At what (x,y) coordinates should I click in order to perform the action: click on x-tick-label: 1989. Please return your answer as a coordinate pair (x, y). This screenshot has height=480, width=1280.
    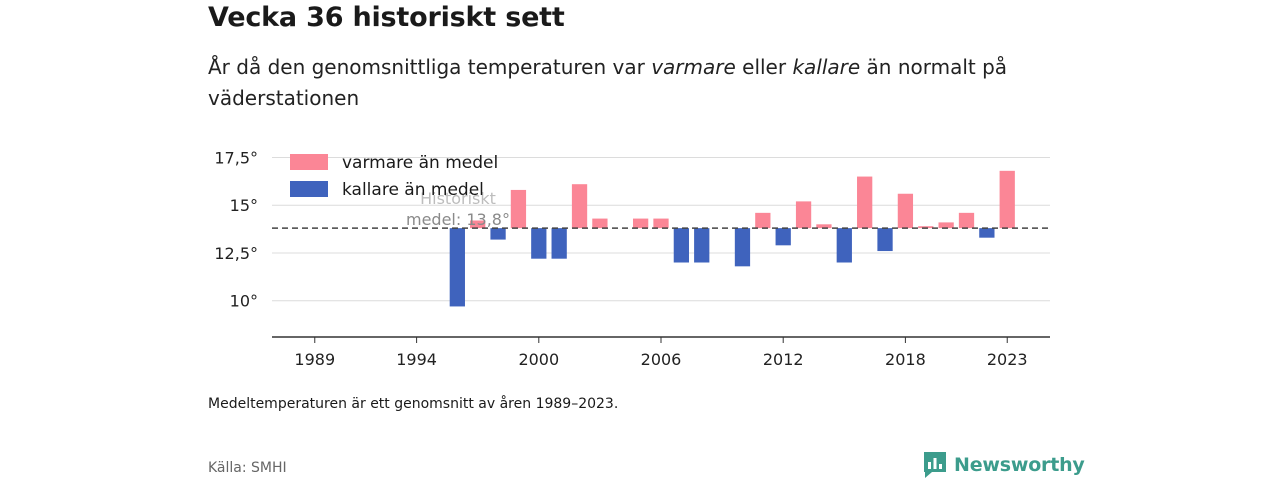
    Looking at the image, I should click on (314, 359).